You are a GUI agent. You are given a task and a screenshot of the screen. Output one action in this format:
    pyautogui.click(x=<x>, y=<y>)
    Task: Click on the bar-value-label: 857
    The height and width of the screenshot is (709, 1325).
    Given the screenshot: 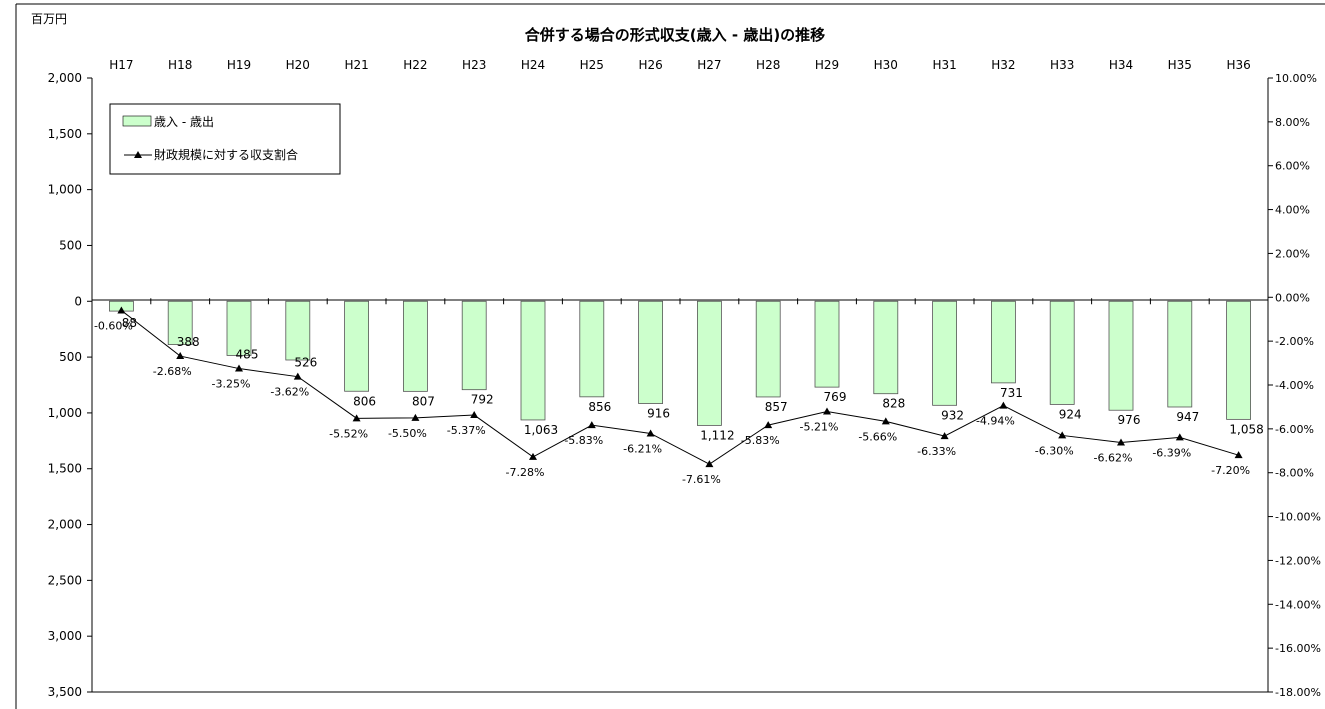 What is the action you would take?
    pyautogui.click(x=776, y=407)
    